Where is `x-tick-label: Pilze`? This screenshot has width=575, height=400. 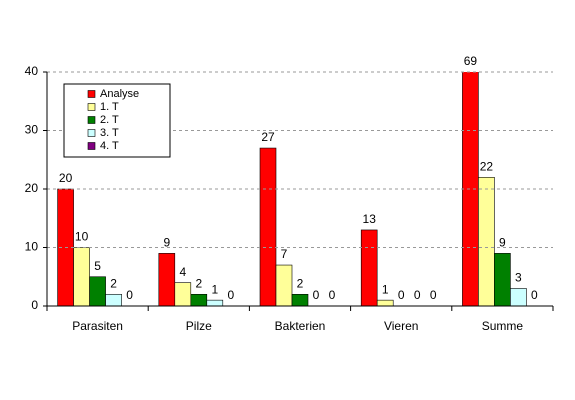 x-tick-label: Pilze is located at coordinates (199, 326).